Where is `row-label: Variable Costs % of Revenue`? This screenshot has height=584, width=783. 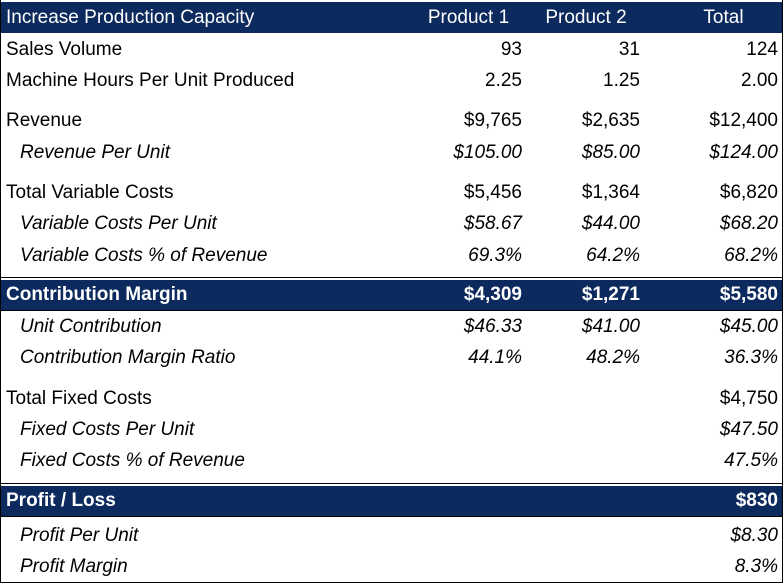 row-label: Variable Costs % of Revenue is located at coordinates (144, 255).